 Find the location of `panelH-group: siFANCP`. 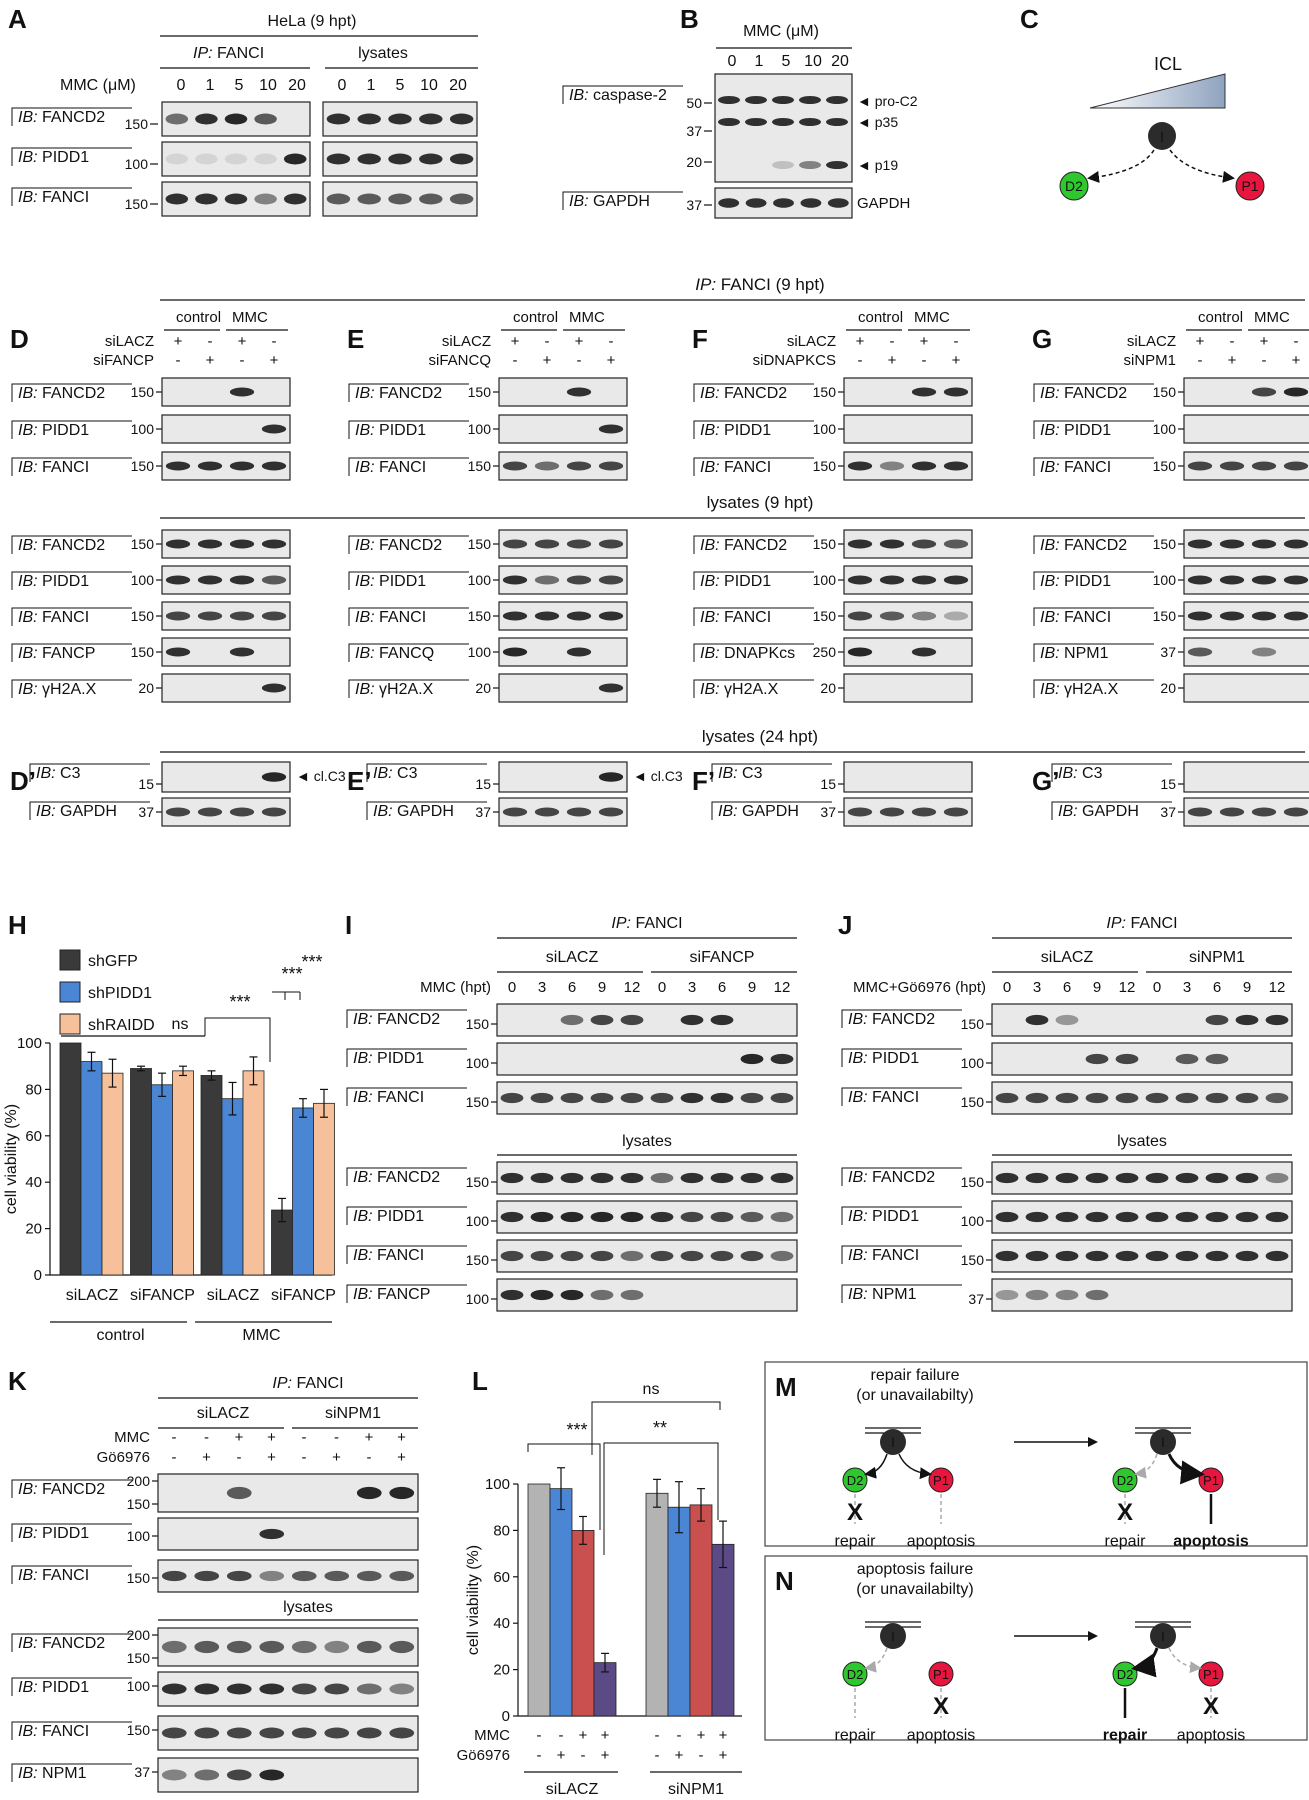

panelH-group: siFANCP is located at coordinates (303, 1295).